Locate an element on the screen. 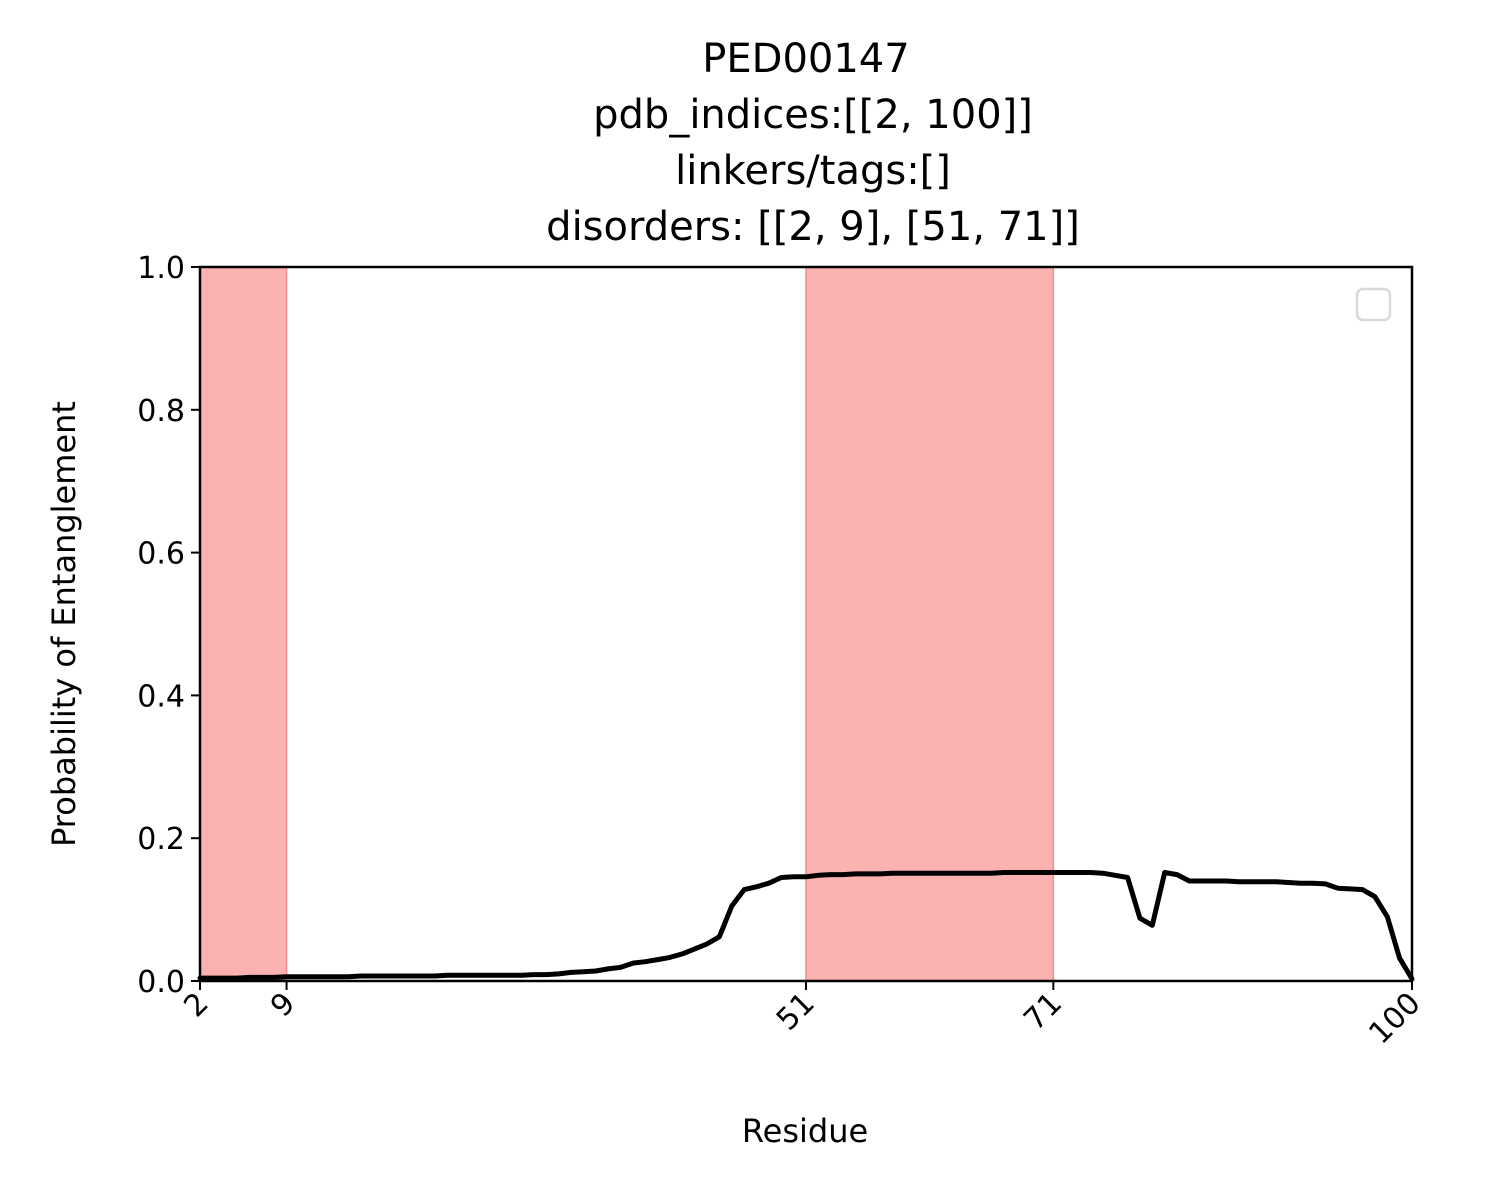  x-tick-label: 51 is located at coordinates (796, 1012).